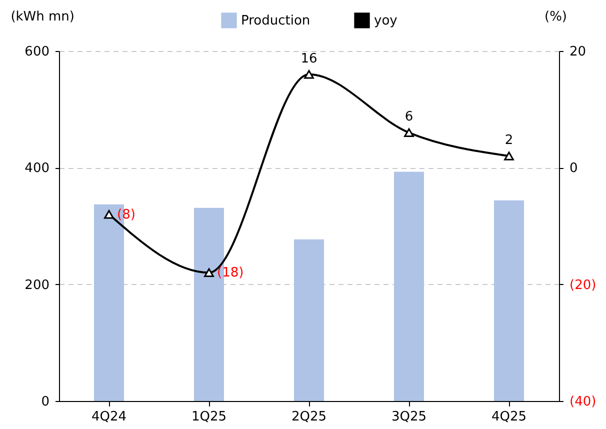 The width and height of the screenshot is (606, 429). What do you see at coordinates (42, 17) in the screenshot?
I see `y-axis-title: (kWh mn)` at bounding box center [42, 17].